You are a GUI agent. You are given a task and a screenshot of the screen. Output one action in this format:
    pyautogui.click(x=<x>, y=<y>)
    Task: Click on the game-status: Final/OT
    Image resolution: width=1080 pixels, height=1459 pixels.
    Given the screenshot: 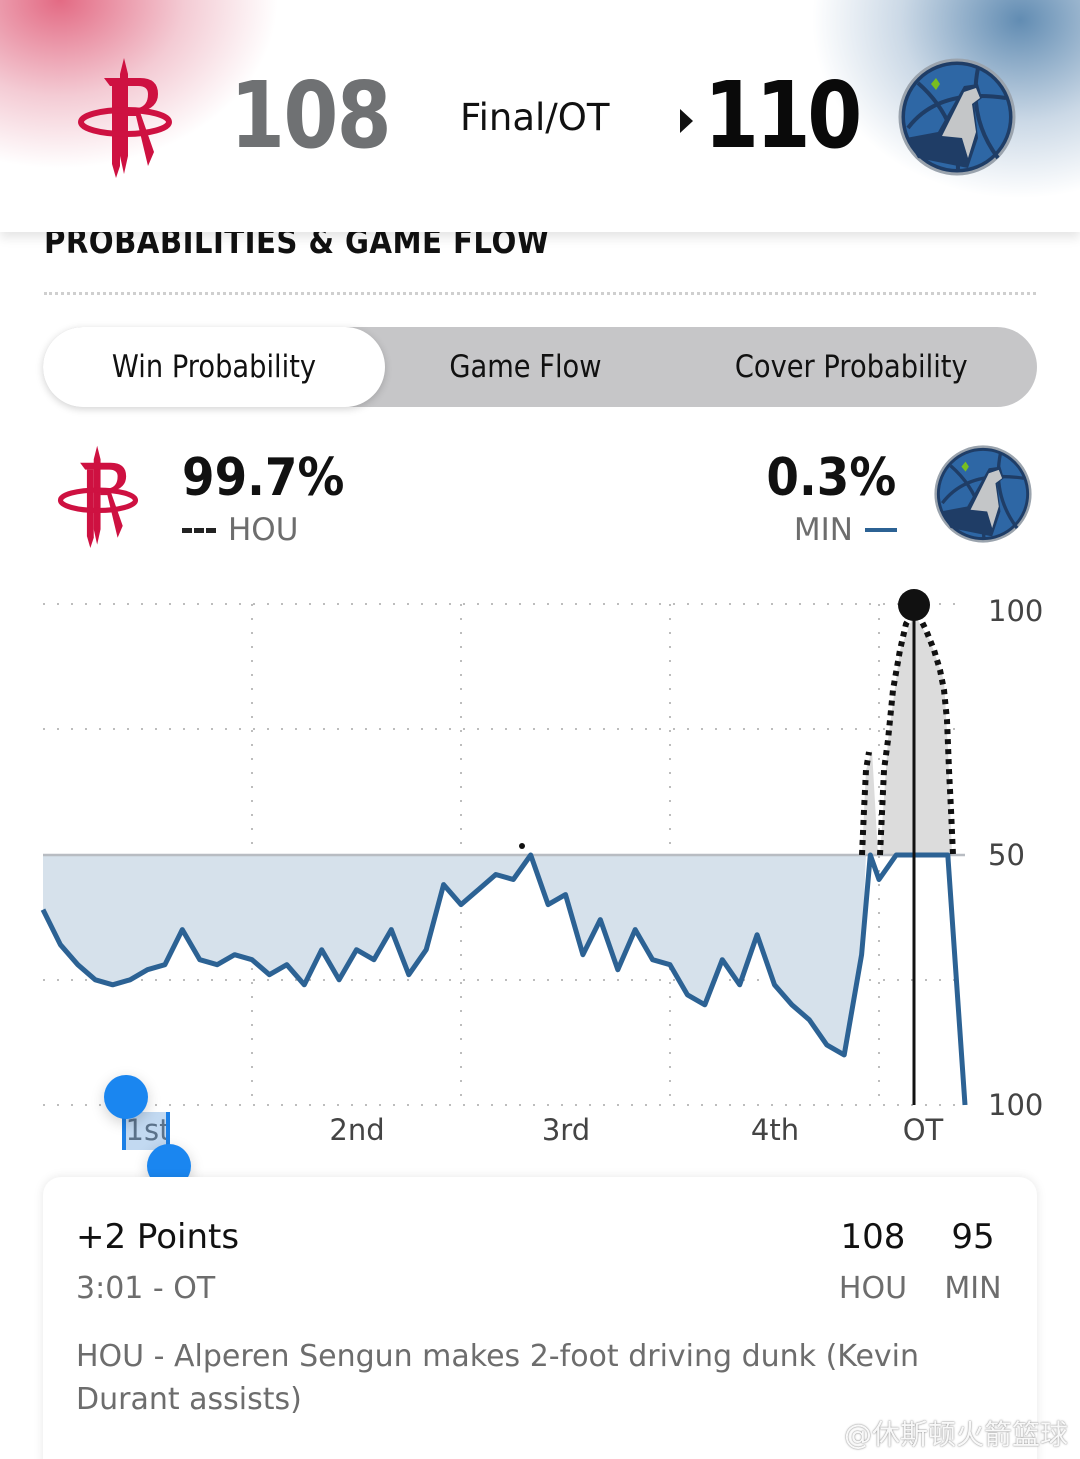 What is the action you would take?
    pyautogui.click(x=535, y=117)
    